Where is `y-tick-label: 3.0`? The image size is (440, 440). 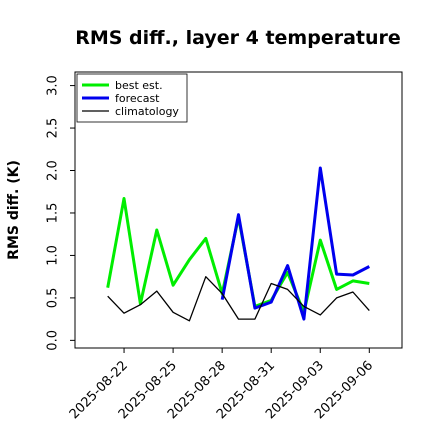
y-tick-label: 3.0 is located at coordinates (53, 85).